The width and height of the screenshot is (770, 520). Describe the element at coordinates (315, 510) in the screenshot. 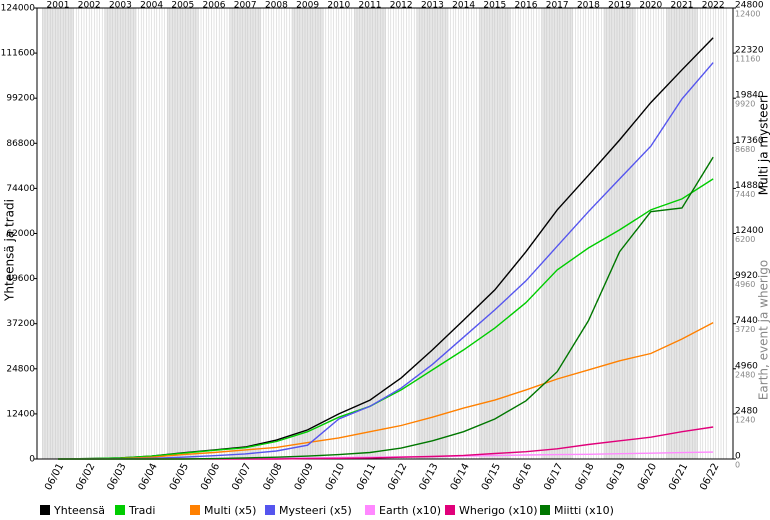

I see `legend-label: Mysteeri (x5)` at that location.